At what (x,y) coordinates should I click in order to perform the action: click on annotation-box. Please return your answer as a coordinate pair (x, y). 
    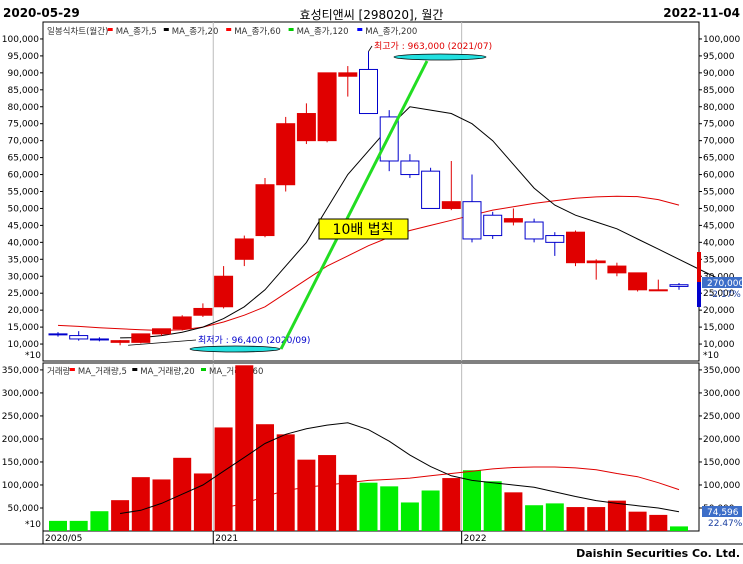
    Looking at the image, I should click on (363, 229).